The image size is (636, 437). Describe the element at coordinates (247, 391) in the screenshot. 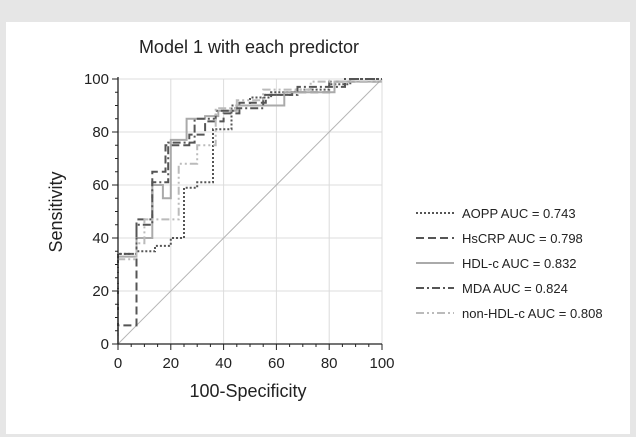

I see `x-axis-label: 100-Specificity` at that location.